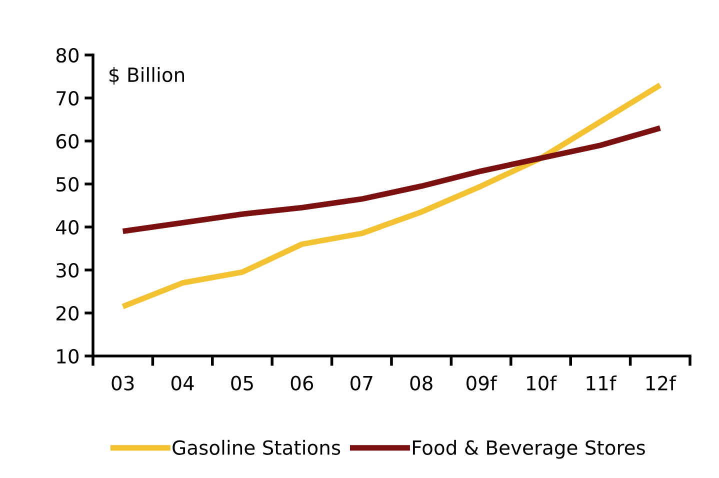 Image resolution: width=719 pixels, height=478 pixels. I want to click on x-tick-label: 12f, so click(661, 382).